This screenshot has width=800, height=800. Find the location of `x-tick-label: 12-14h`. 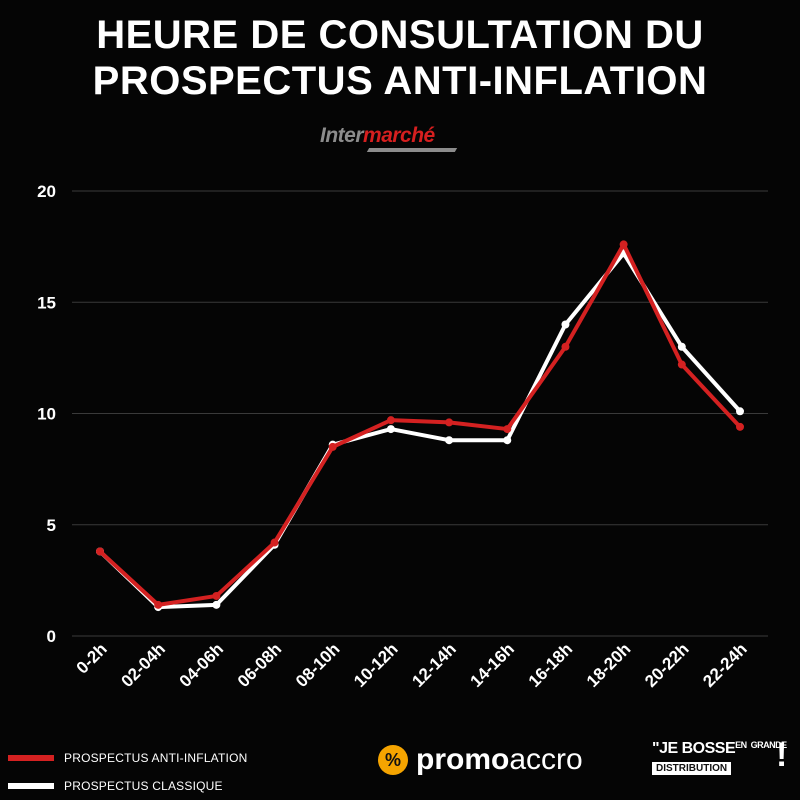

x-tick-label: 12-14h is located at coordinates (434, 665).